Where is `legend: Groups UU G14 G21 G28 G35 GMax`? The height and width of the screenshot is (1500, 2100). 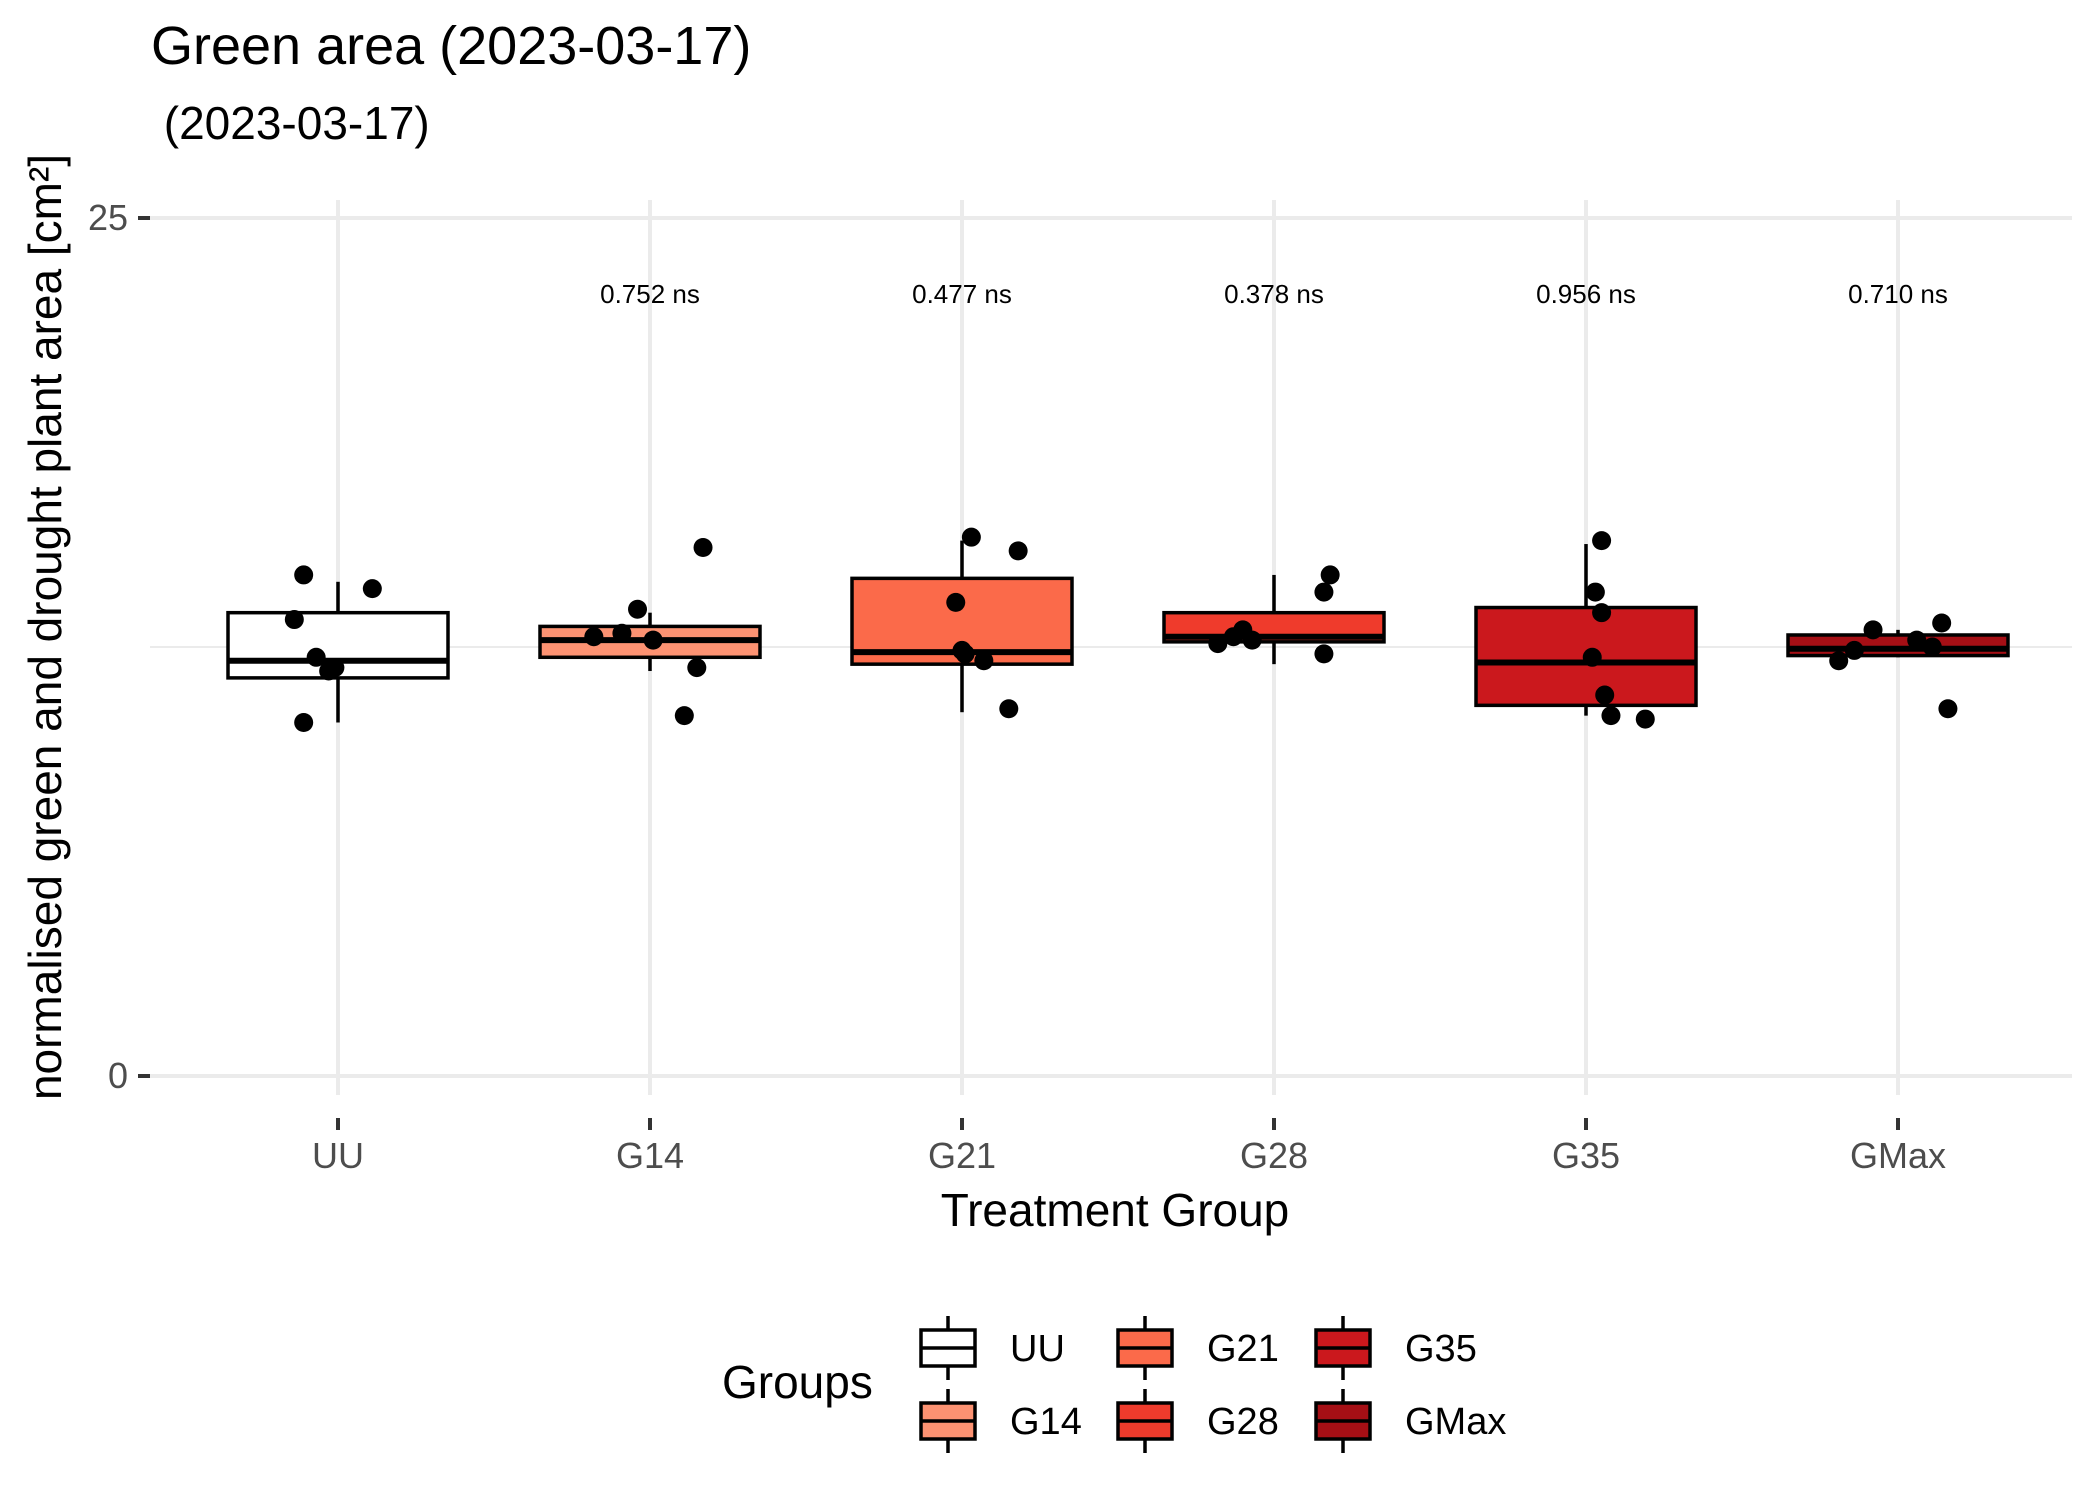 legend: Groups UU G14 G21 G28 G35 GMax is located at coordinates (1114, 1384).